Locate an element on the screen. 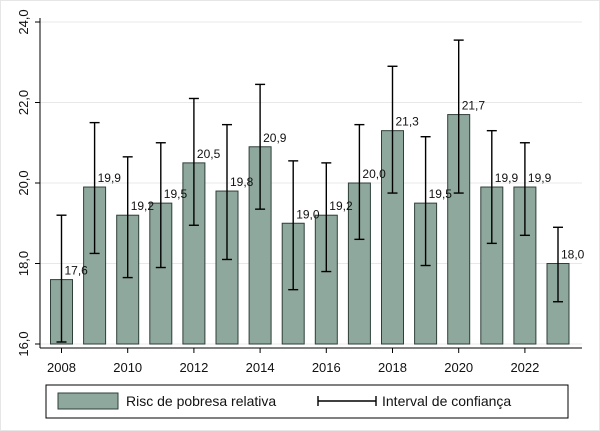 This screenshot has height=431, width=600. y-tick-label: 22,0 is located at coordinates (23, 102).